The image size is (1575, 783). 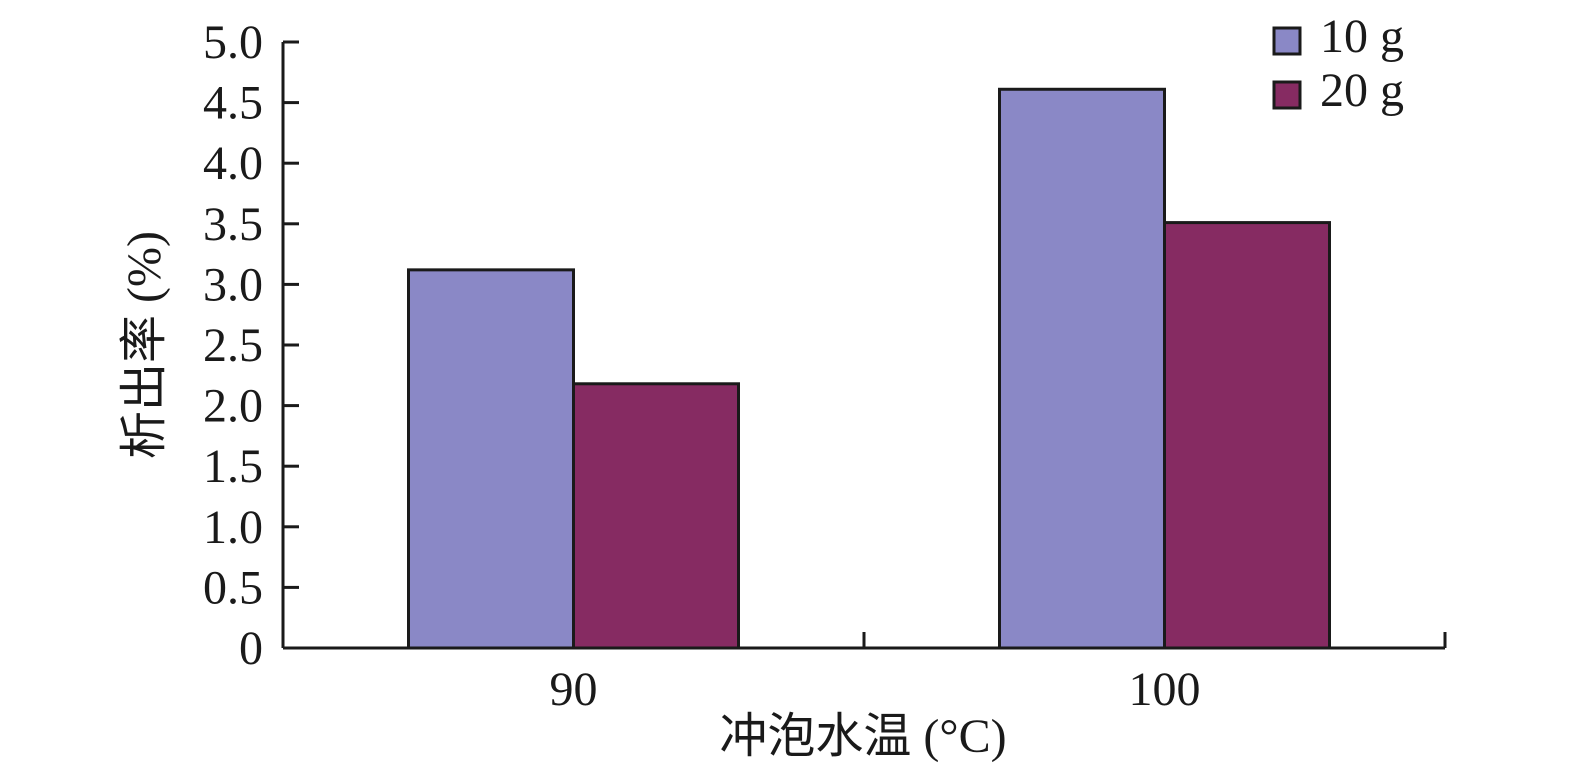 I want to click on y-tick-label: 0, so click(x=251, y=648).